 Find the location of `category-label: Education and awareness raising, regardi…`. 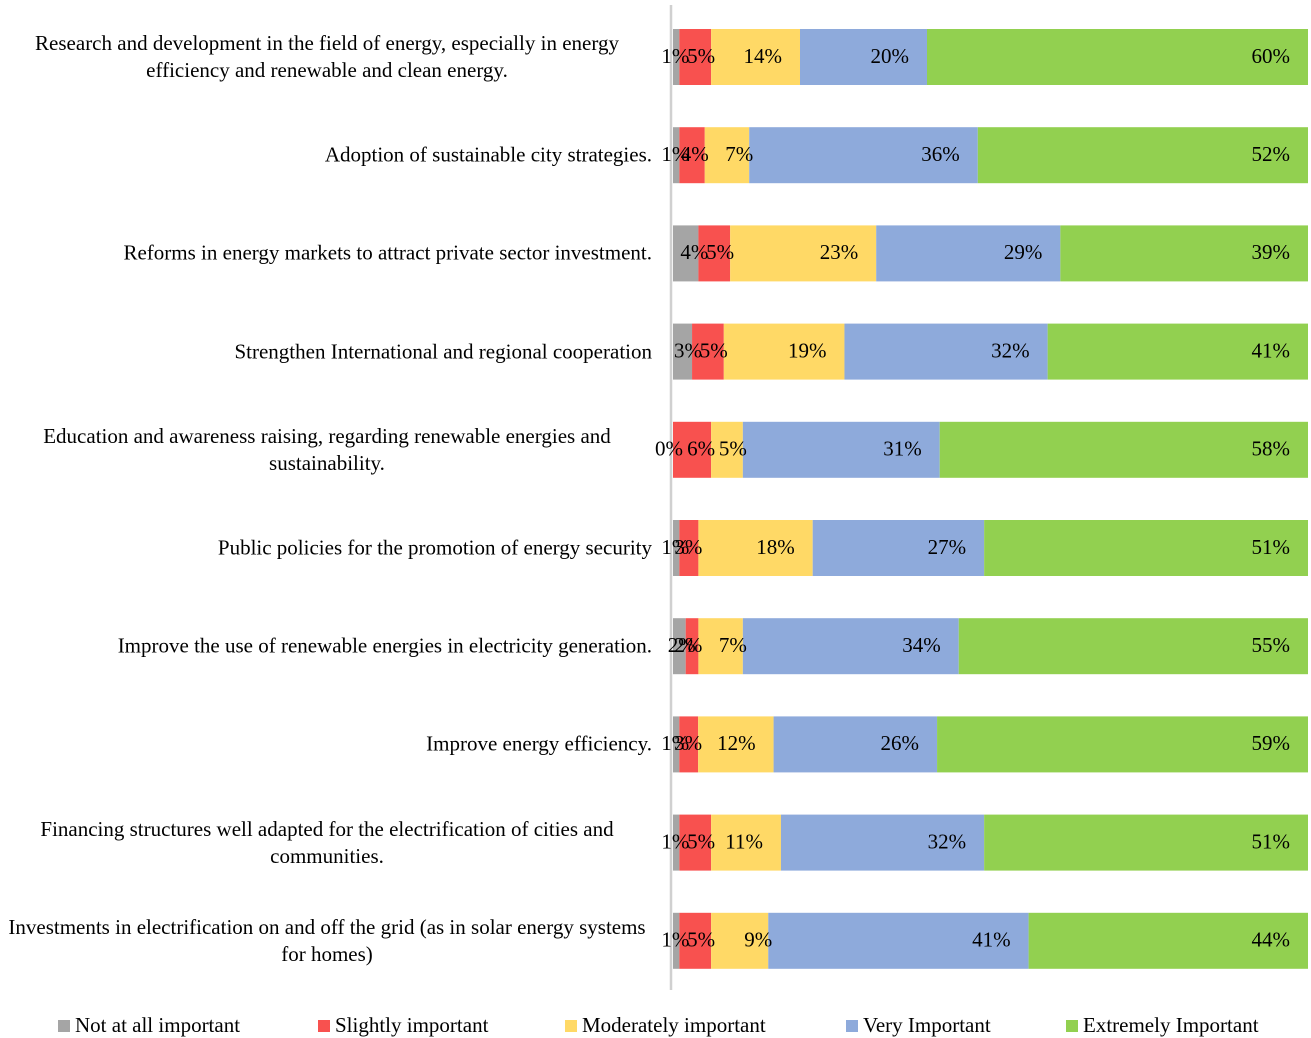

category-label: Education and awareness raising, regardi… is located at coordinates (327, 449).